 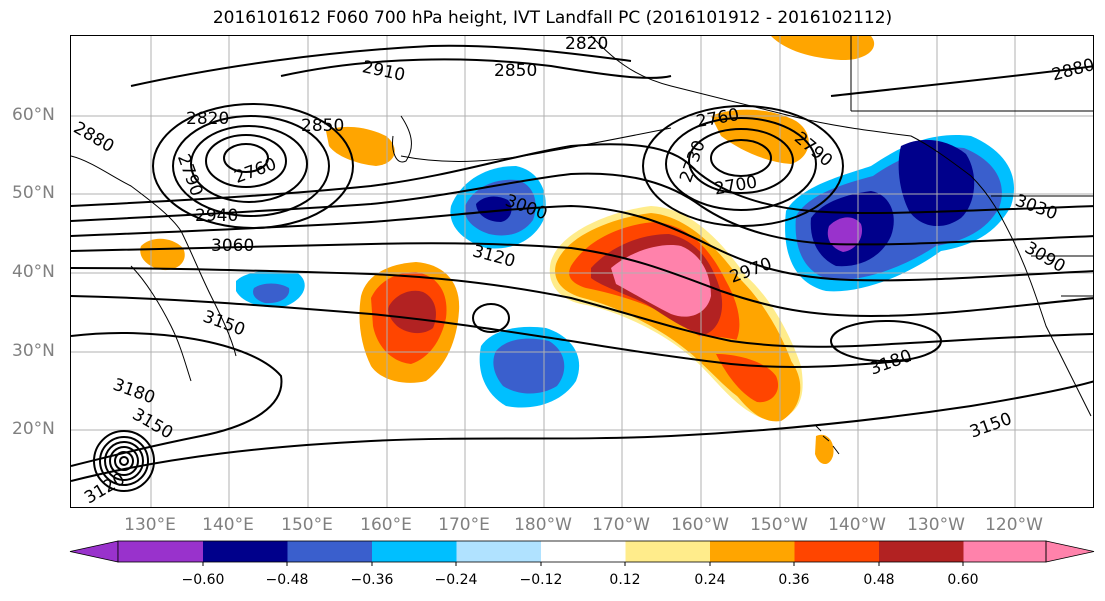 What do you see at coordinates (94, 551) in the screenshot?
I see `colorbar-extend-min` at bounding box center [94, 551].